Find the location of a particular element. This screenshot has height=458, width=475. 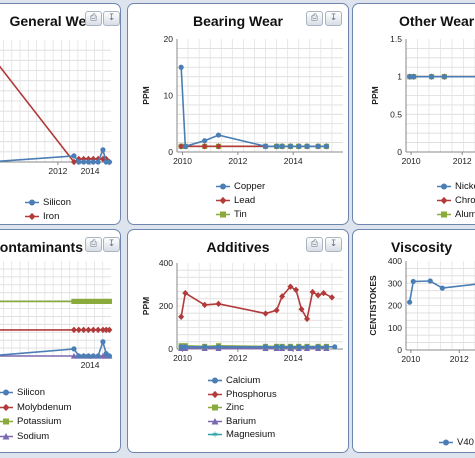

legend-label: Silicon is located at coordinates (57, 202).